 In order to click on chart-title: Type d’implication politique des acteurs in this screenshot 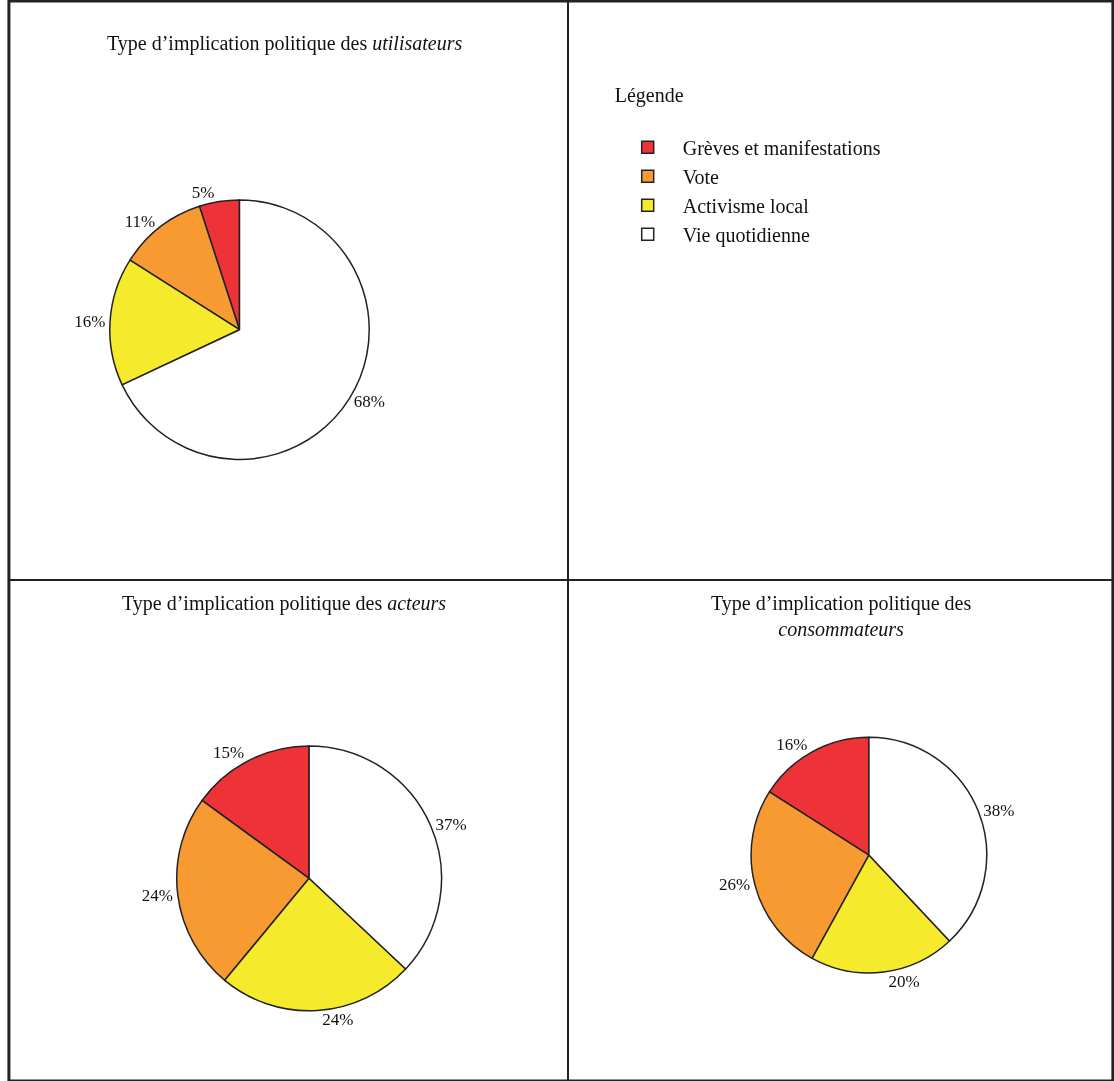, I will do `click(284, 603)`.